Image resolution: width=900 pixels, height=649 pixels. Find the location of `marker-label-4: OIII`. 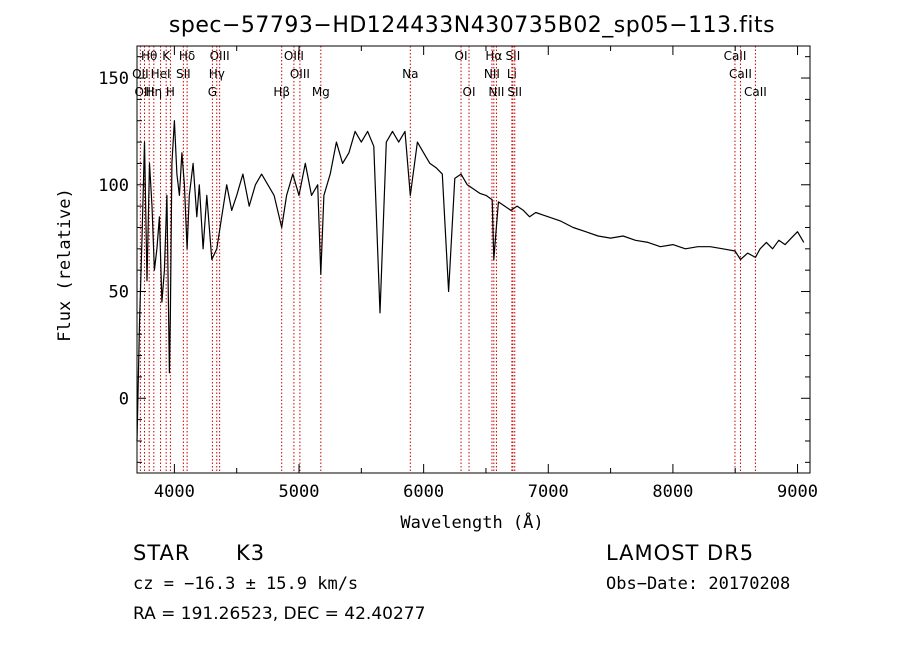

marker-label-4: OIII is located at coordinates (294, 56).